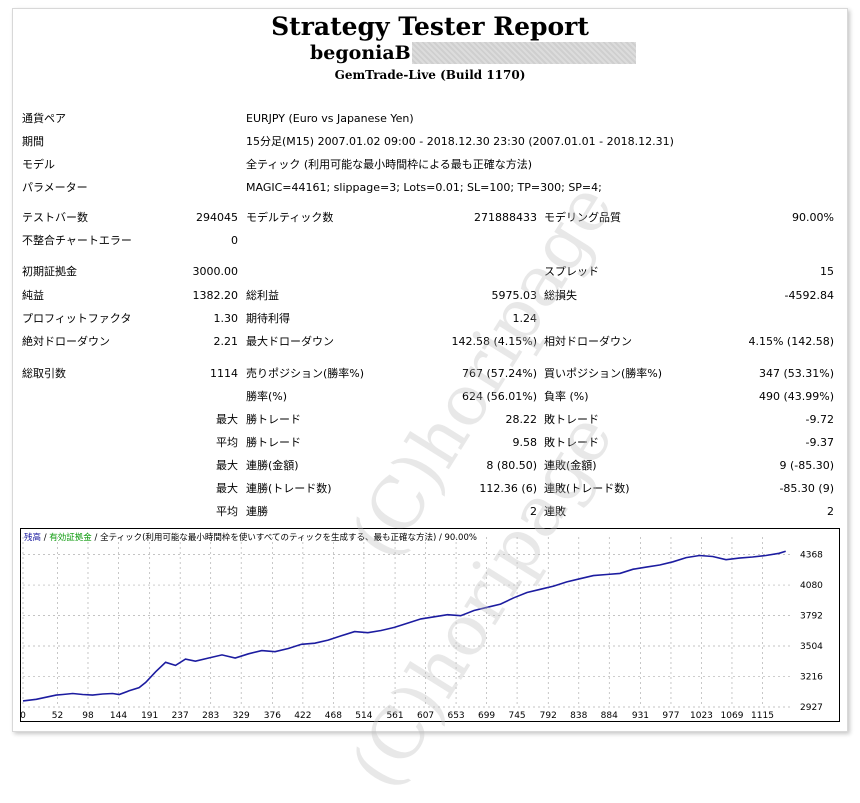 This screenshot has width=860, height=803. What do you see at coordinates (227, 465) in the screenshot?
I see `qualifier-largest-2: 最大` at bounding box center [227, 465].